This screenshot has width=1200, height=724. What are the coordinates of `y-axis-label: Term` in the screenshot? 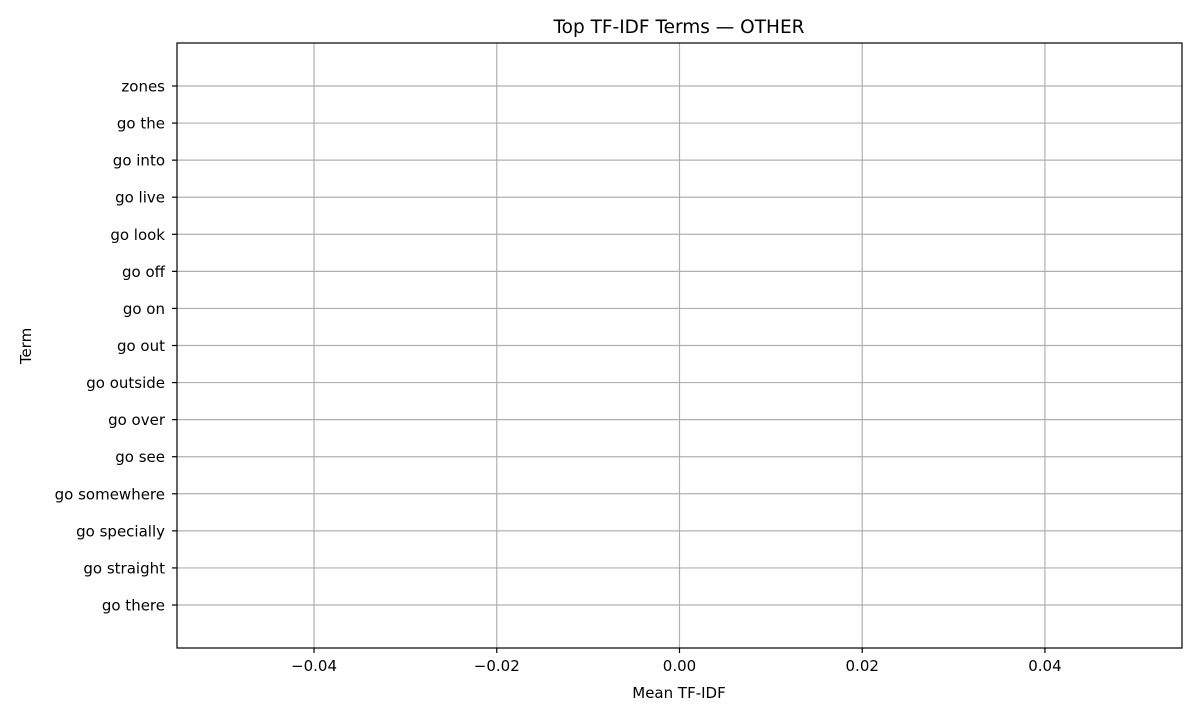 It's located at (26, 346).